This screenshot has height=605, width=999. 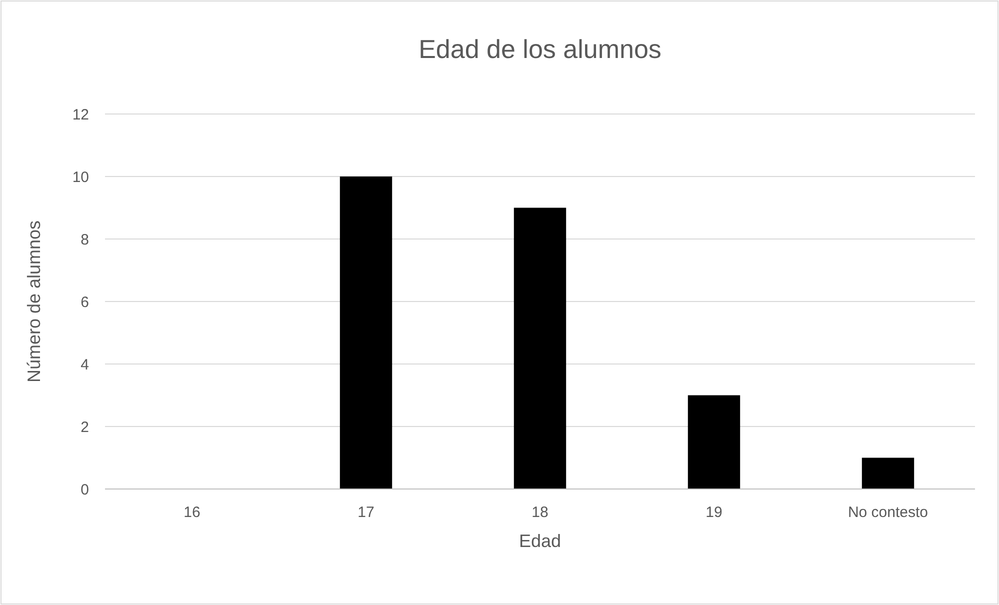 I want to click on x-tick-label: 16, so click(x=192, y=512).